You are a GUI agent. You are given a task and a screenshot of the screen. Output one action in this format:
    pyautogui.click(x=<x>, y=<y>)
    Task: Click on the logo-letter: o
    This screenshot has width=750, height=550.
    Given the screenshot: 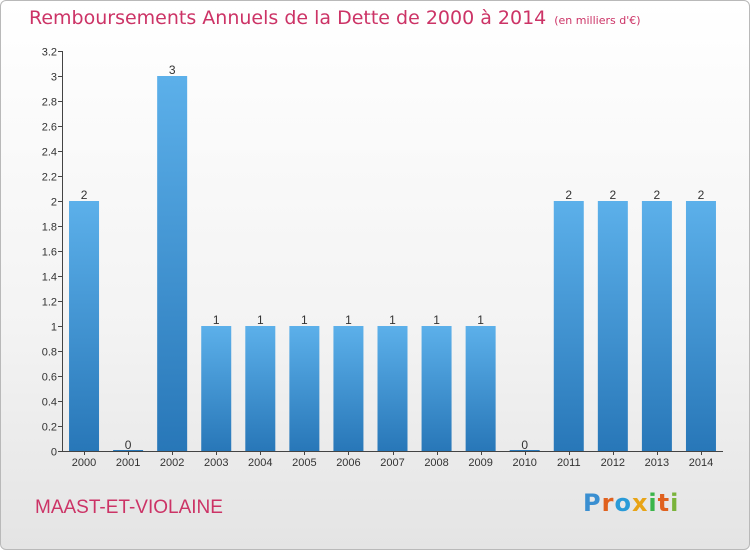 What is the action you would take?
    pyautogui.click(x=623, y=503)
    